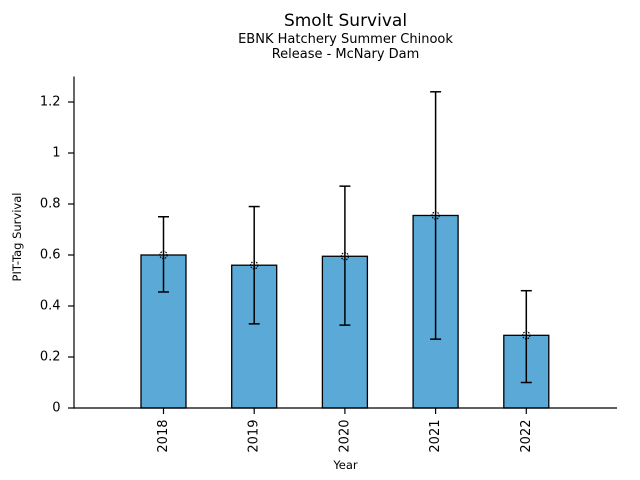 This screenshot has width=640, height=480. Describe the element at coordinates (345, 21) in the screenshot. I see `chart-title: Smolt Survival` at that location.